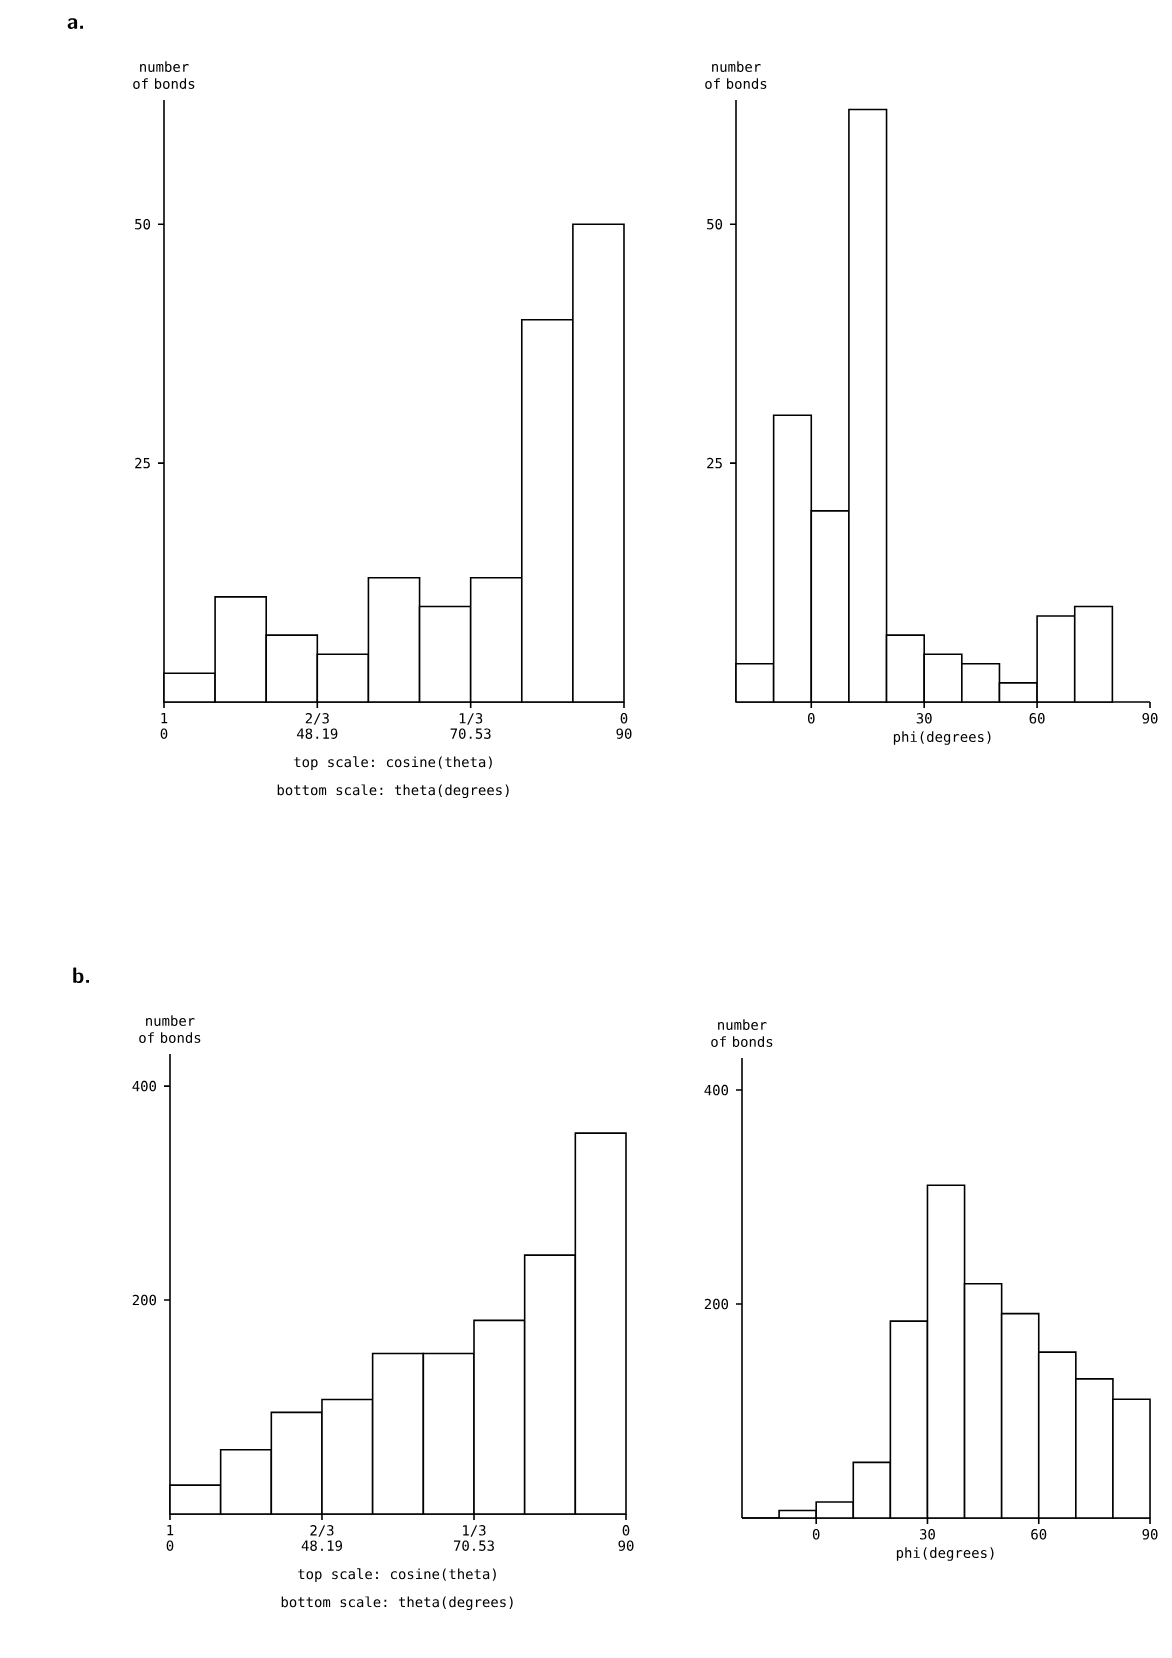 This screenshot has width=1172, height=1658. I want to click on chart-title: a., so click(75, 23).